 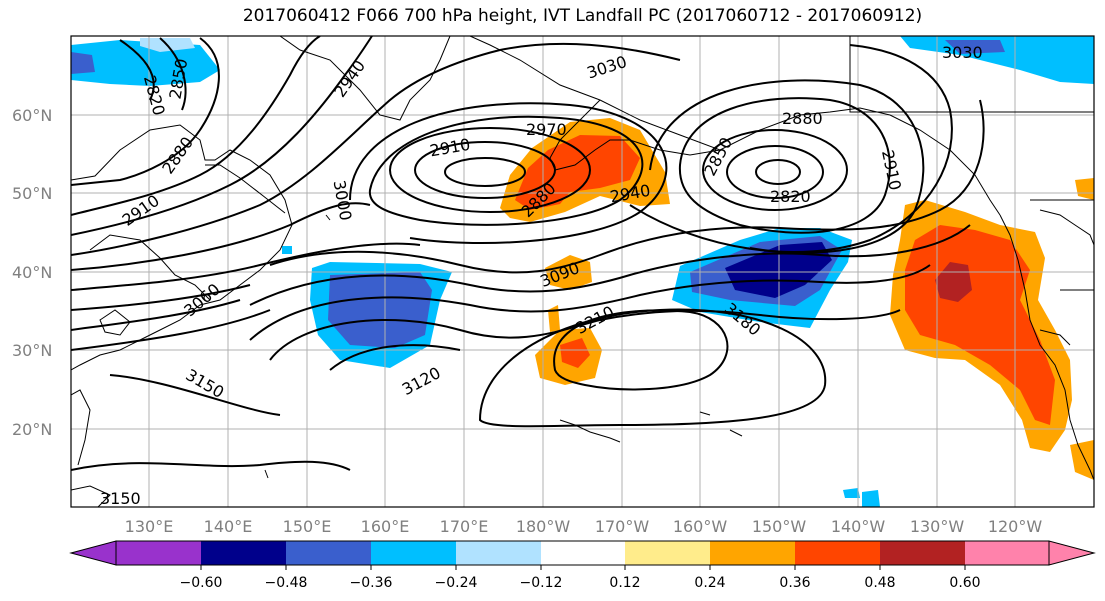 What do you see at coordinates (385, 526) in the screenshot?
I see `lon-label: 160°E` at bounding box center [385, 526].